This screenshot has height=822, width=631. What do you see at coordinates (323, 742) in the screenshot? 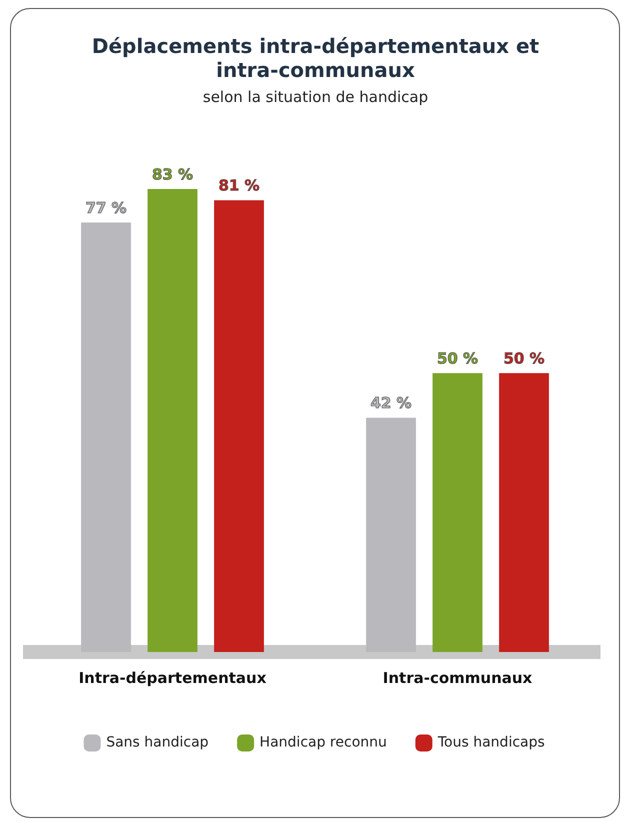
I see `legend-label: Handicap reconnu` at bounding box center [323, 742].